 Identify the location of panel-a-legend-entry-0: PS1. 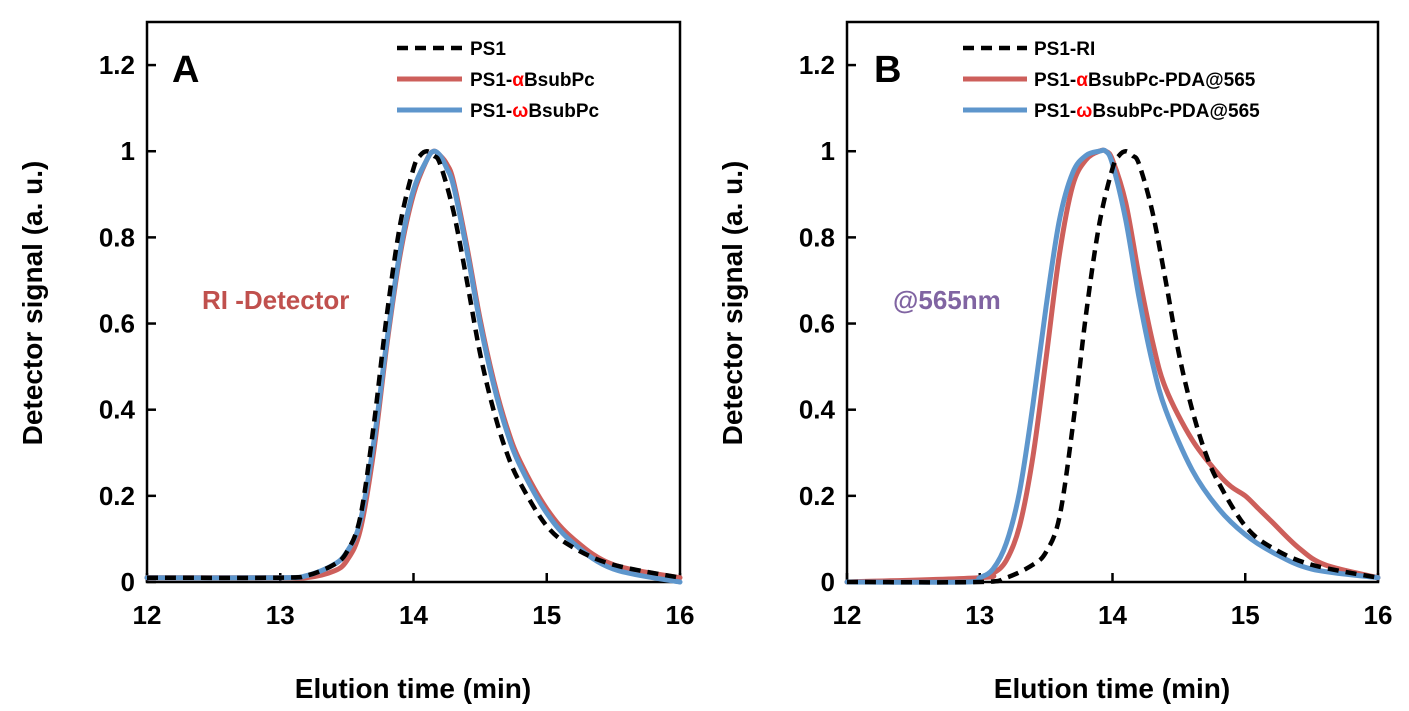
(488, 49).